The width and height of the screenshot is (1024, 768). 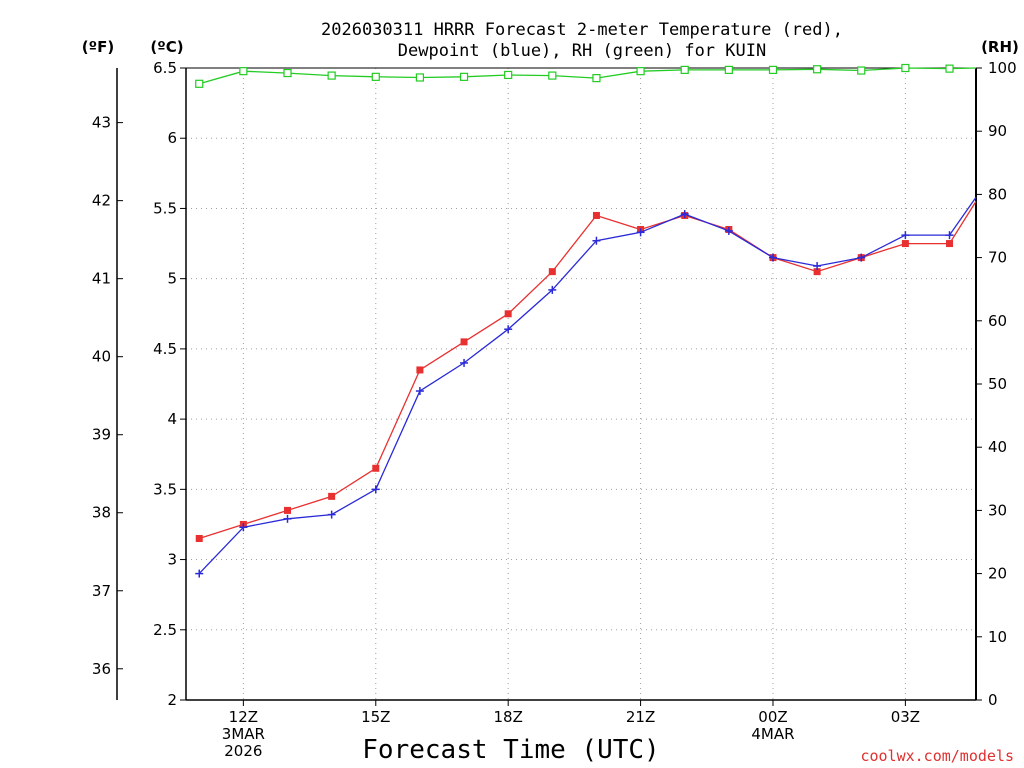 I want to click on rh-tick-label: 10, so click(x=997, y=637).